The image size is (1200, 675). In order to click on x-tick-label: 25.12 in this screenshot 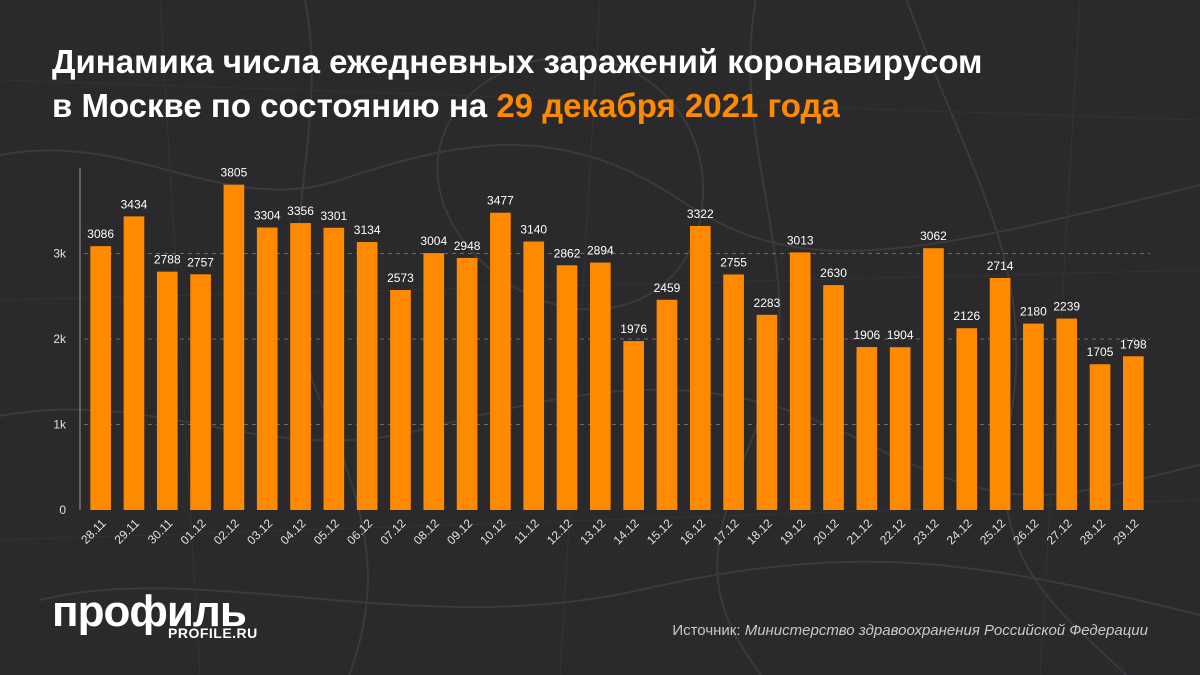, I will do `click(992, 531)`.